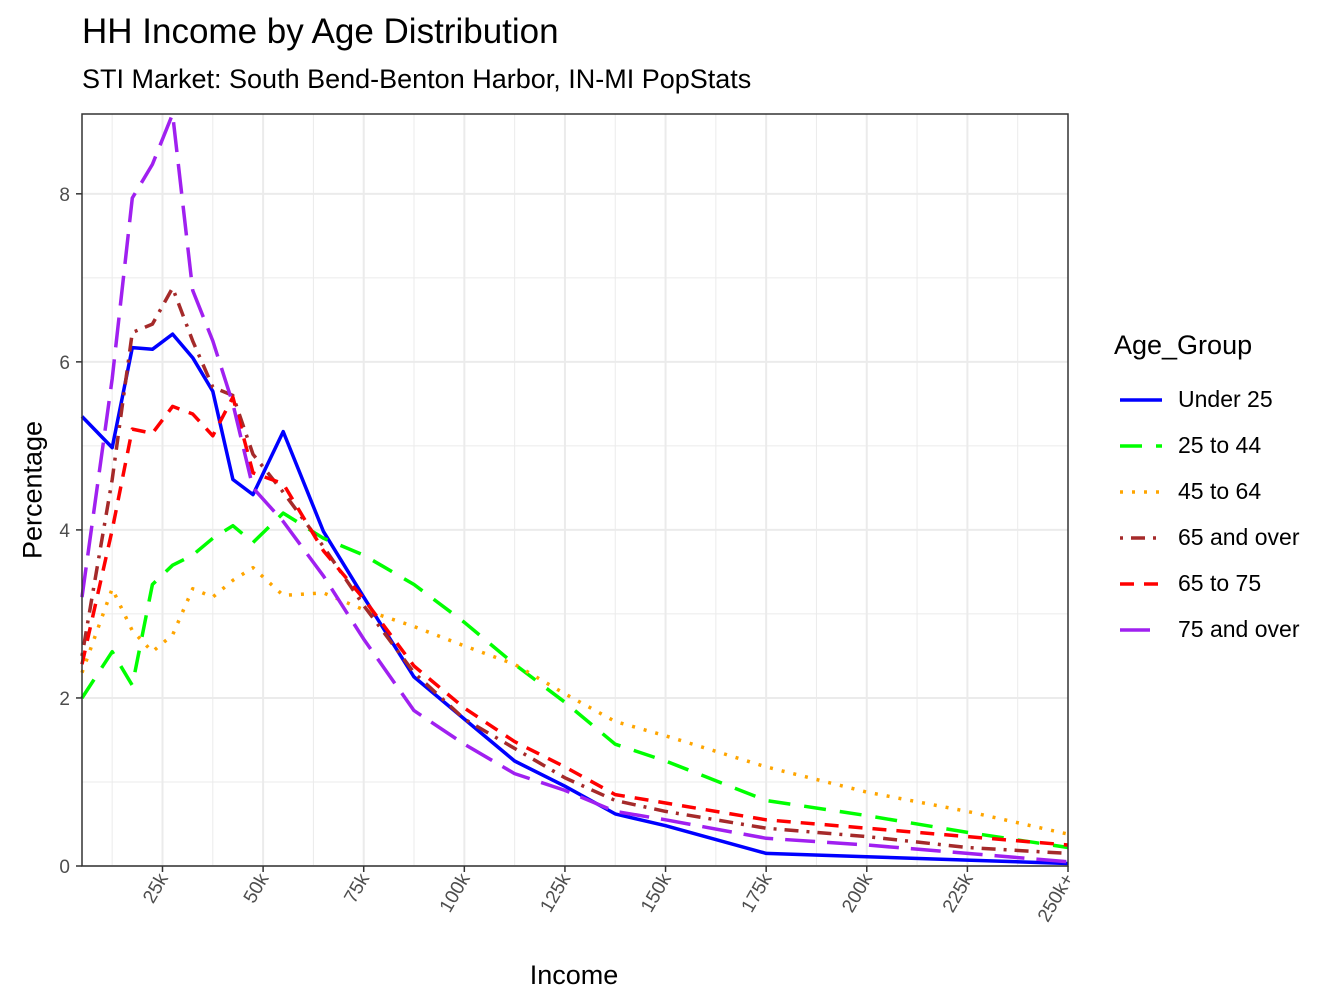 Image resolution: width=1344 pixels, height=1008 pixels. I want to click on legend-item: 65 to 75, so click(1224, 584).